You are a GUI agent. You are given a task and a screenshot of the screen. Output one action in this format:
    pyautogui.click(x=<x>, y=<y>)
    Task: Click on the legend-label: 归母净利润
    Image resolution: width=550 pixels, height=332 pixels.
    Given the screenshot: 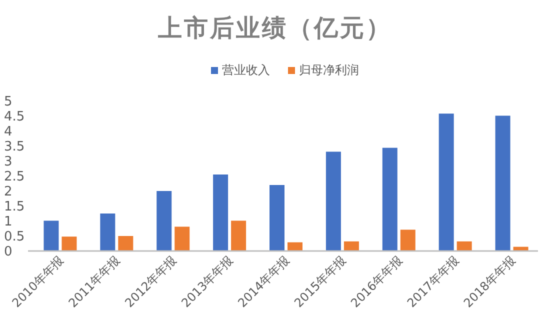 What is the action you would take?
    pyautogui.click(x=329, y=70)
    